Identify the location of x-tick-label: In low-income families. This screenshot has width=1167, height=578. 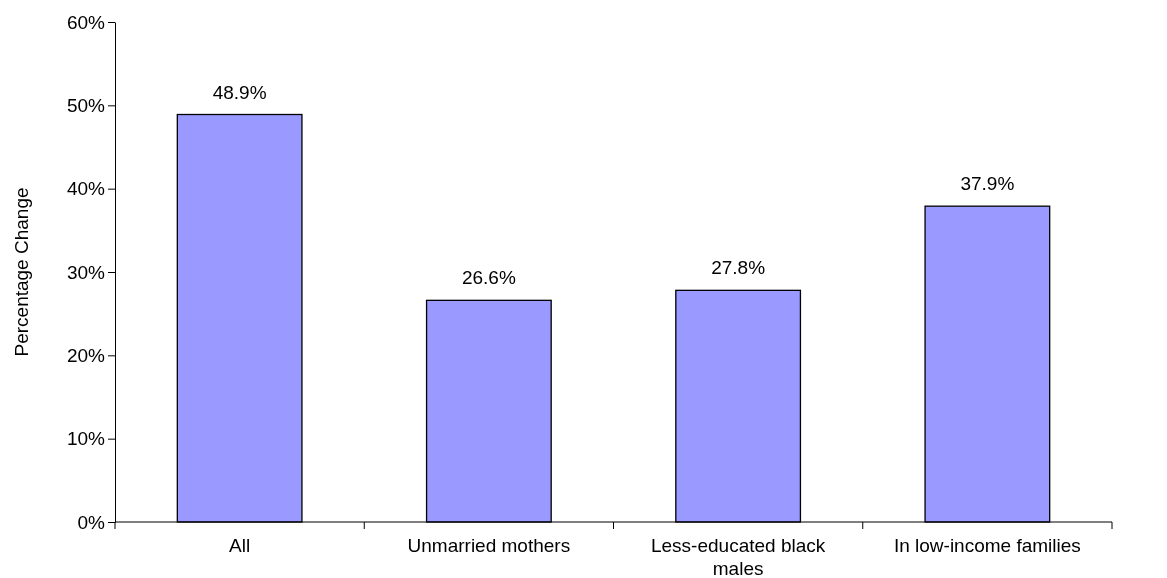
(987, 545).